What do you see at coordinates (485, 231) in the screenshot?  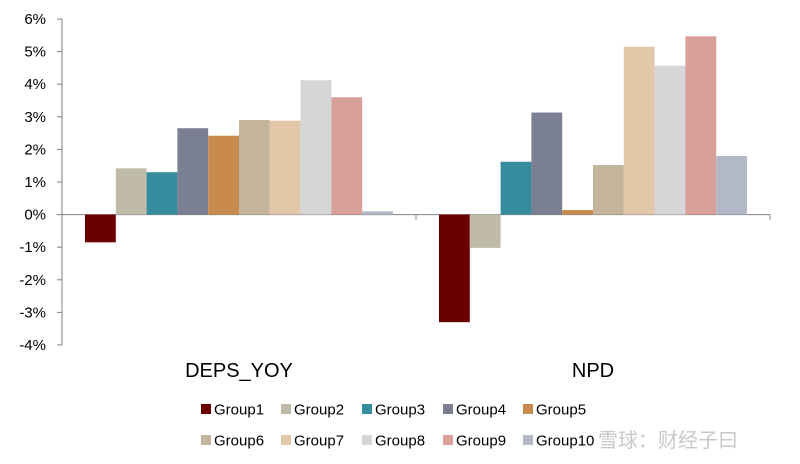 I see `bar-group2-npd` at bounding box center [485, 231].